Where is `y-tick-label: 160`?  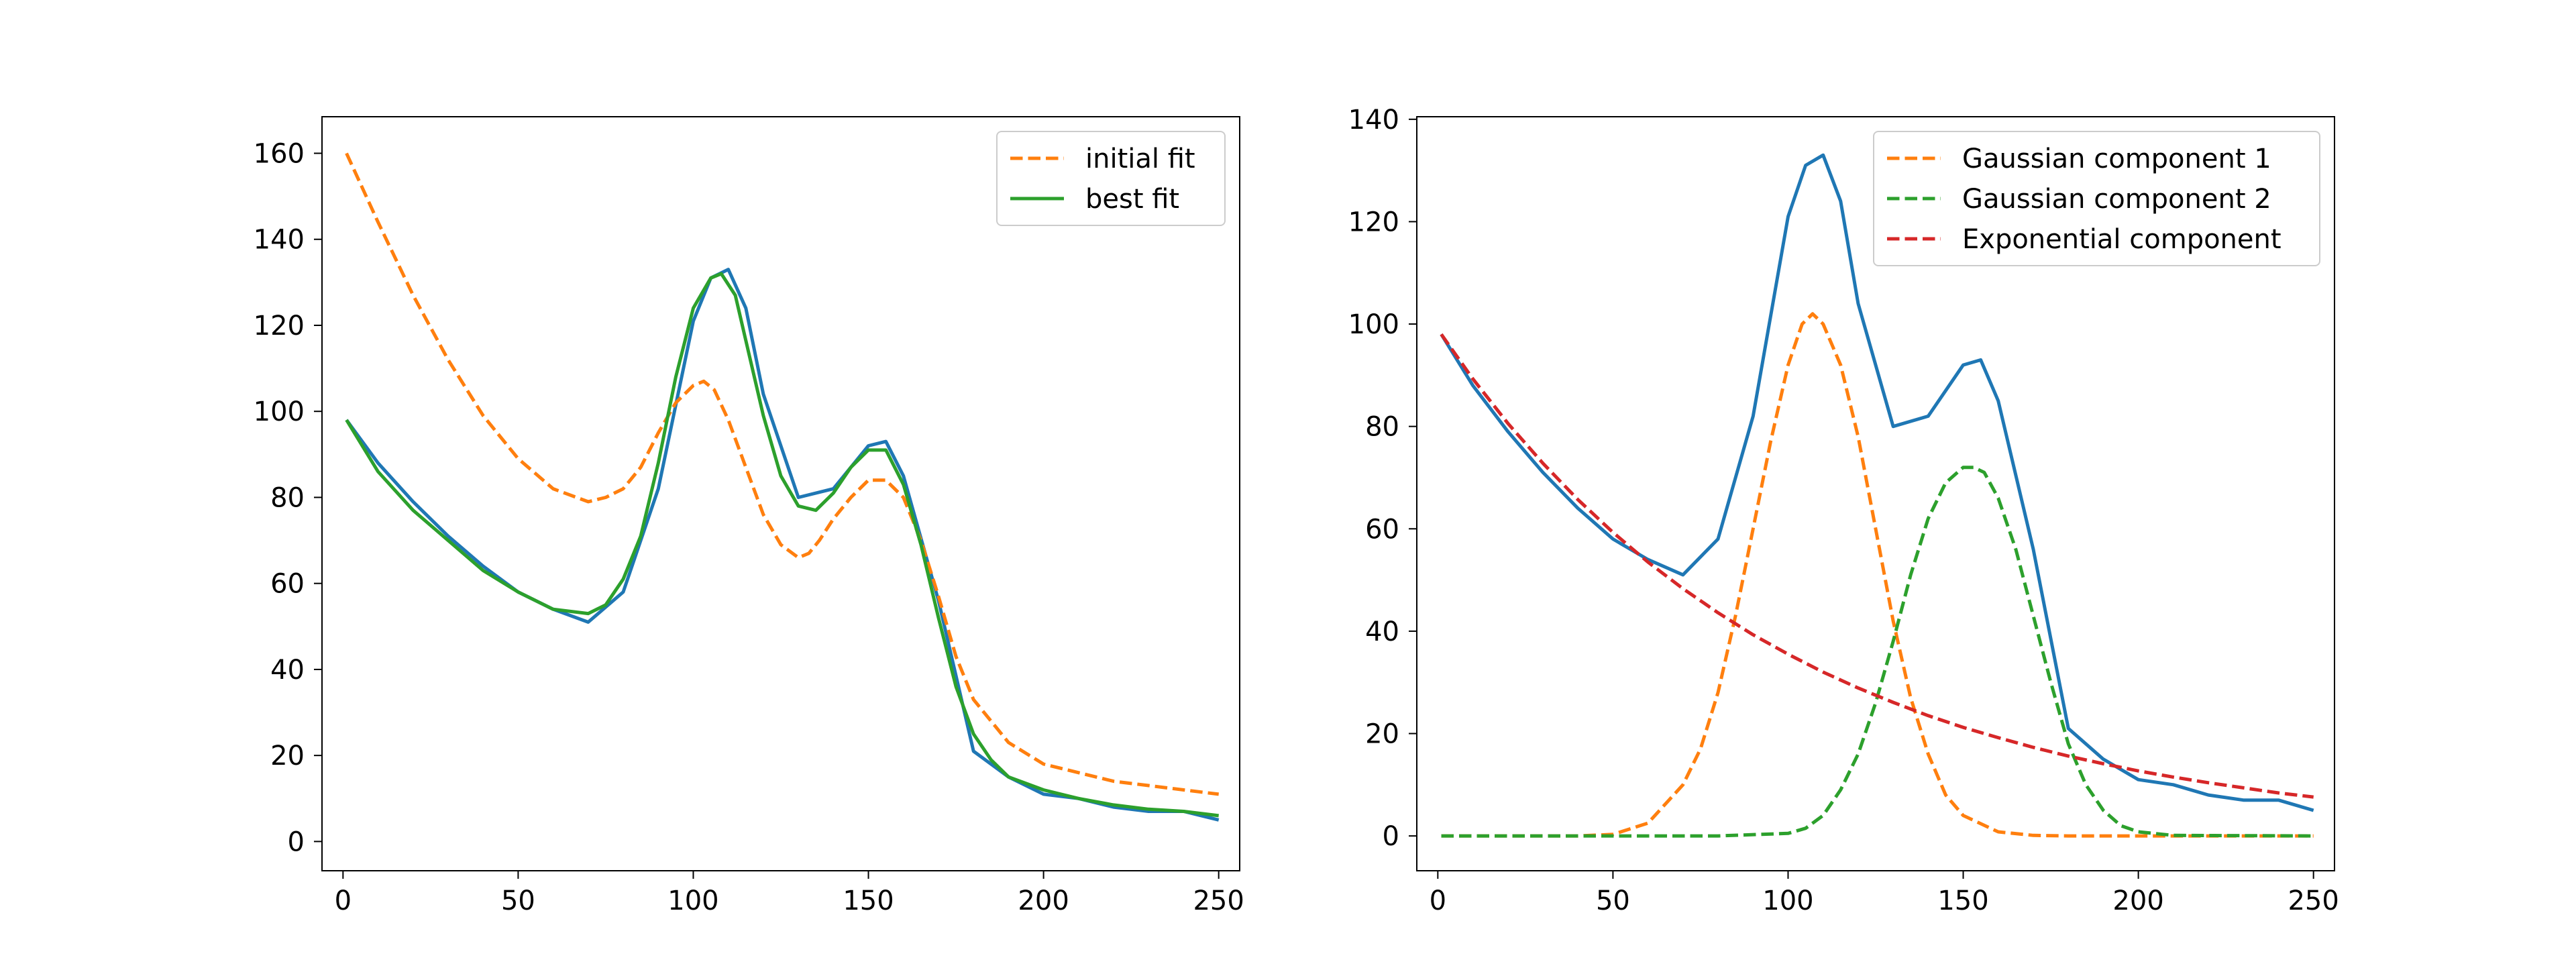 y-tick-label: 160 is located at coordinates (279, 154).